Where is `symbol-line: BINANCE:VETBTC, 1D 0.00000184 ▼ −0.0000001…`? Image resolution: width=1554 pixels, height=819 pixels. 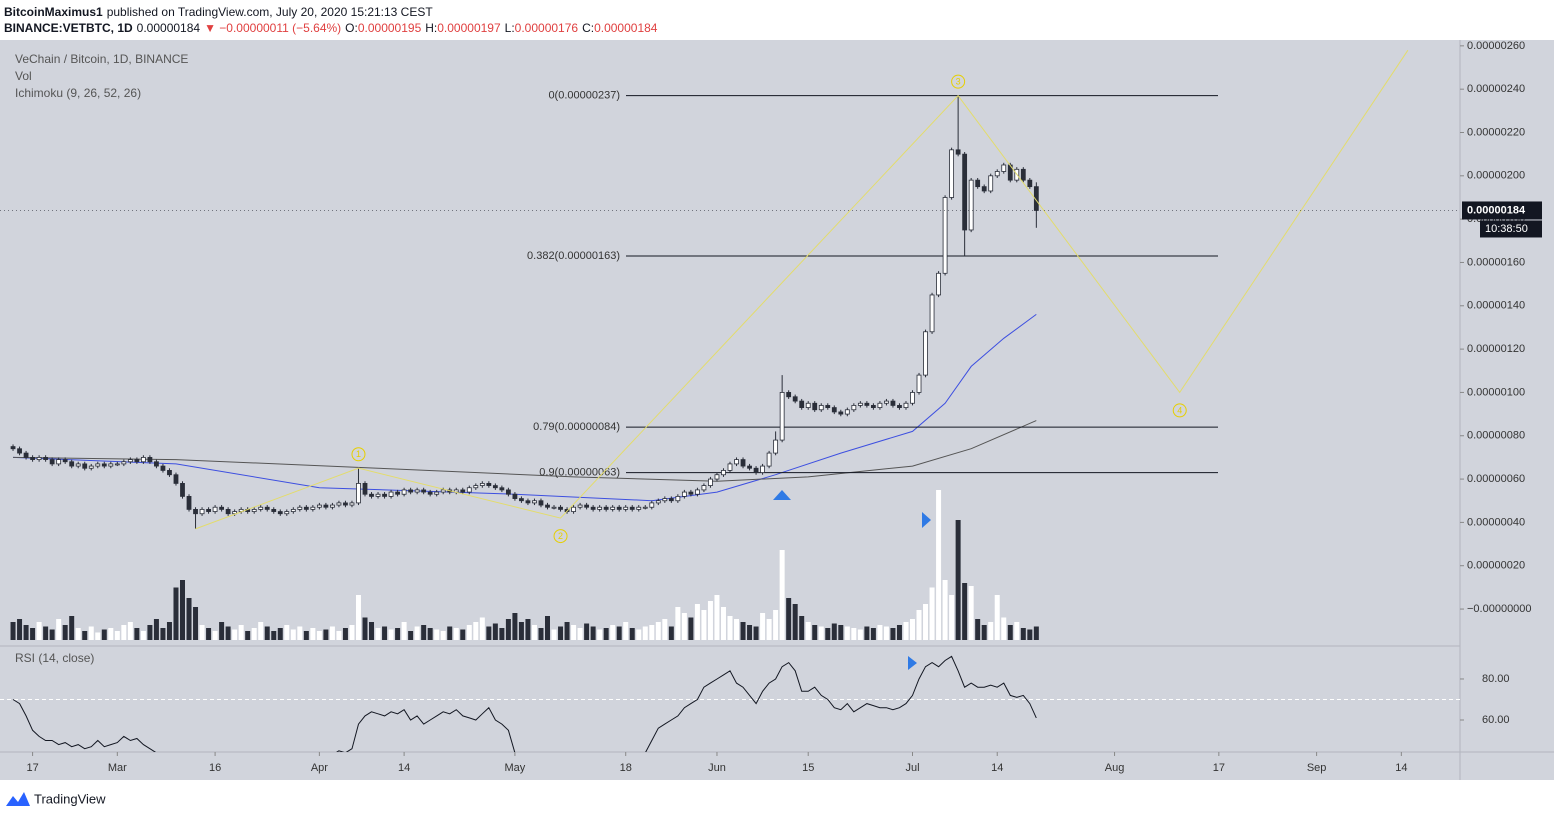 symbol-line: BINANCE:VETBTC, 1D 0.00000184 ▼ −0.0000001… is located at coordinates (331, 28).